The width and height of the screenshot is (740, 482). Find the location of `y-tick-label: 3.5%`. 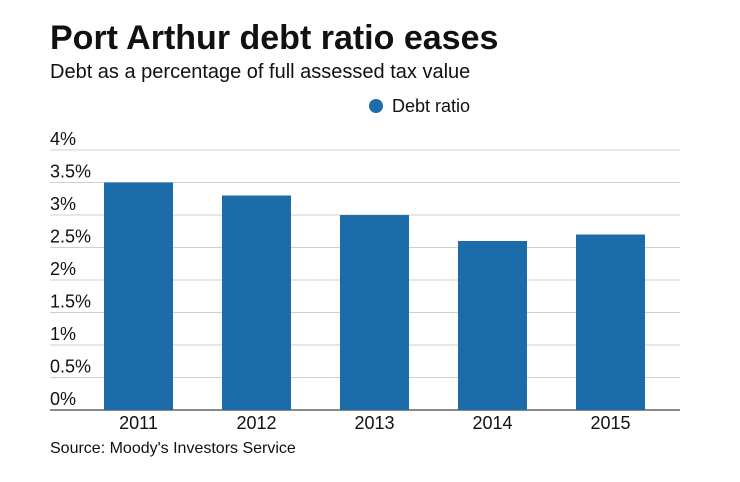

y-tick-label: 3.5% is located at coordinates (70, 172).